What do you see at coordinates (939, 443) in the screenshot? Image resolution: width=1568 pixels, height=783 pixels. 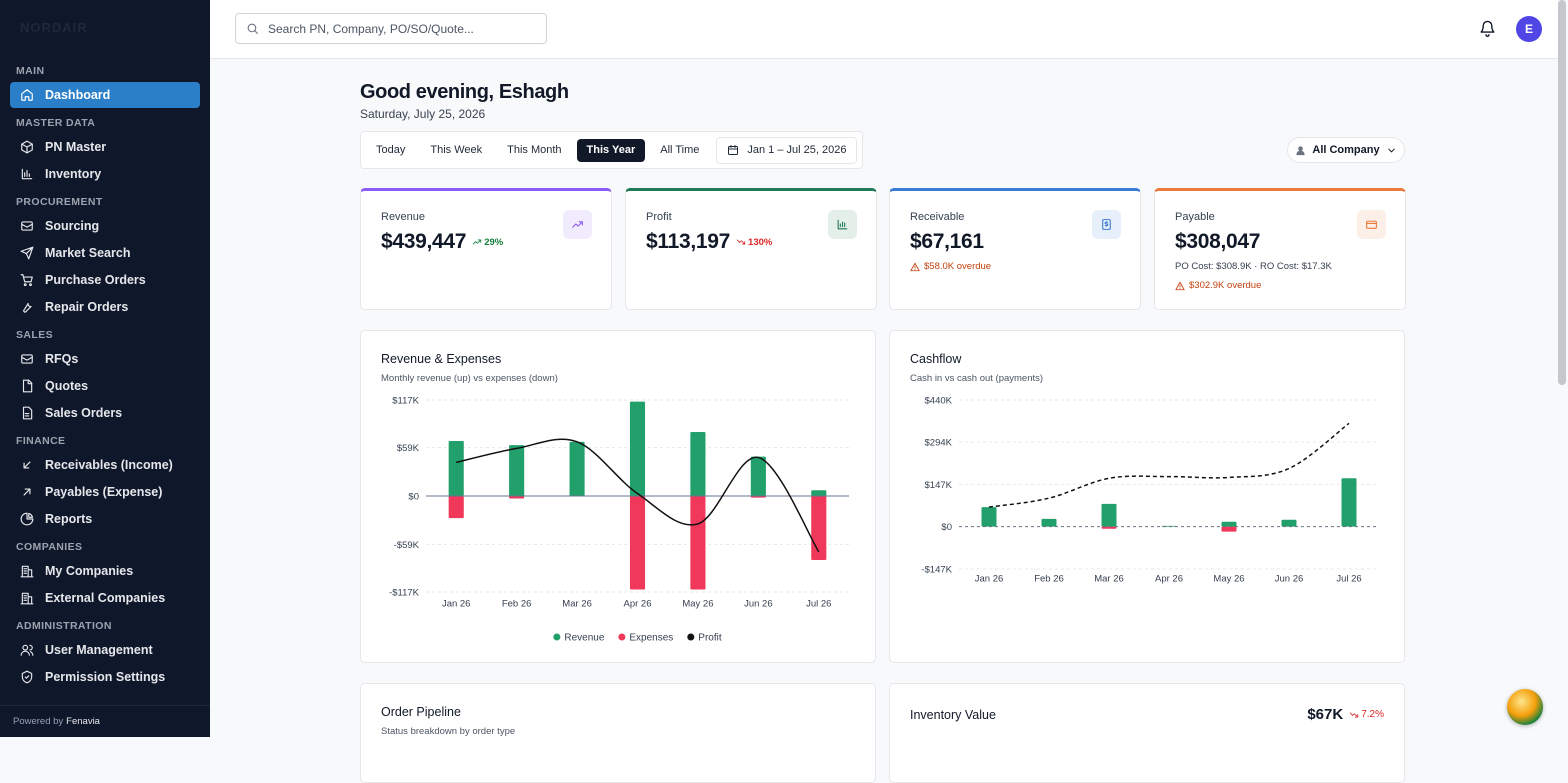 I see `y-tick-label: $294K` at bounding box center [939, 443].